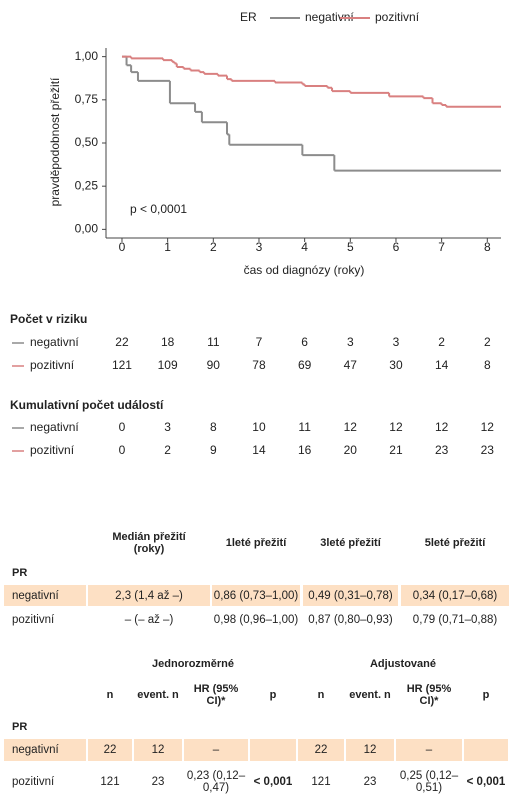 Image resolution: width=517 pixels, height=800 pixels. I want to click on group-header: Adjustované, so click(402, 664).